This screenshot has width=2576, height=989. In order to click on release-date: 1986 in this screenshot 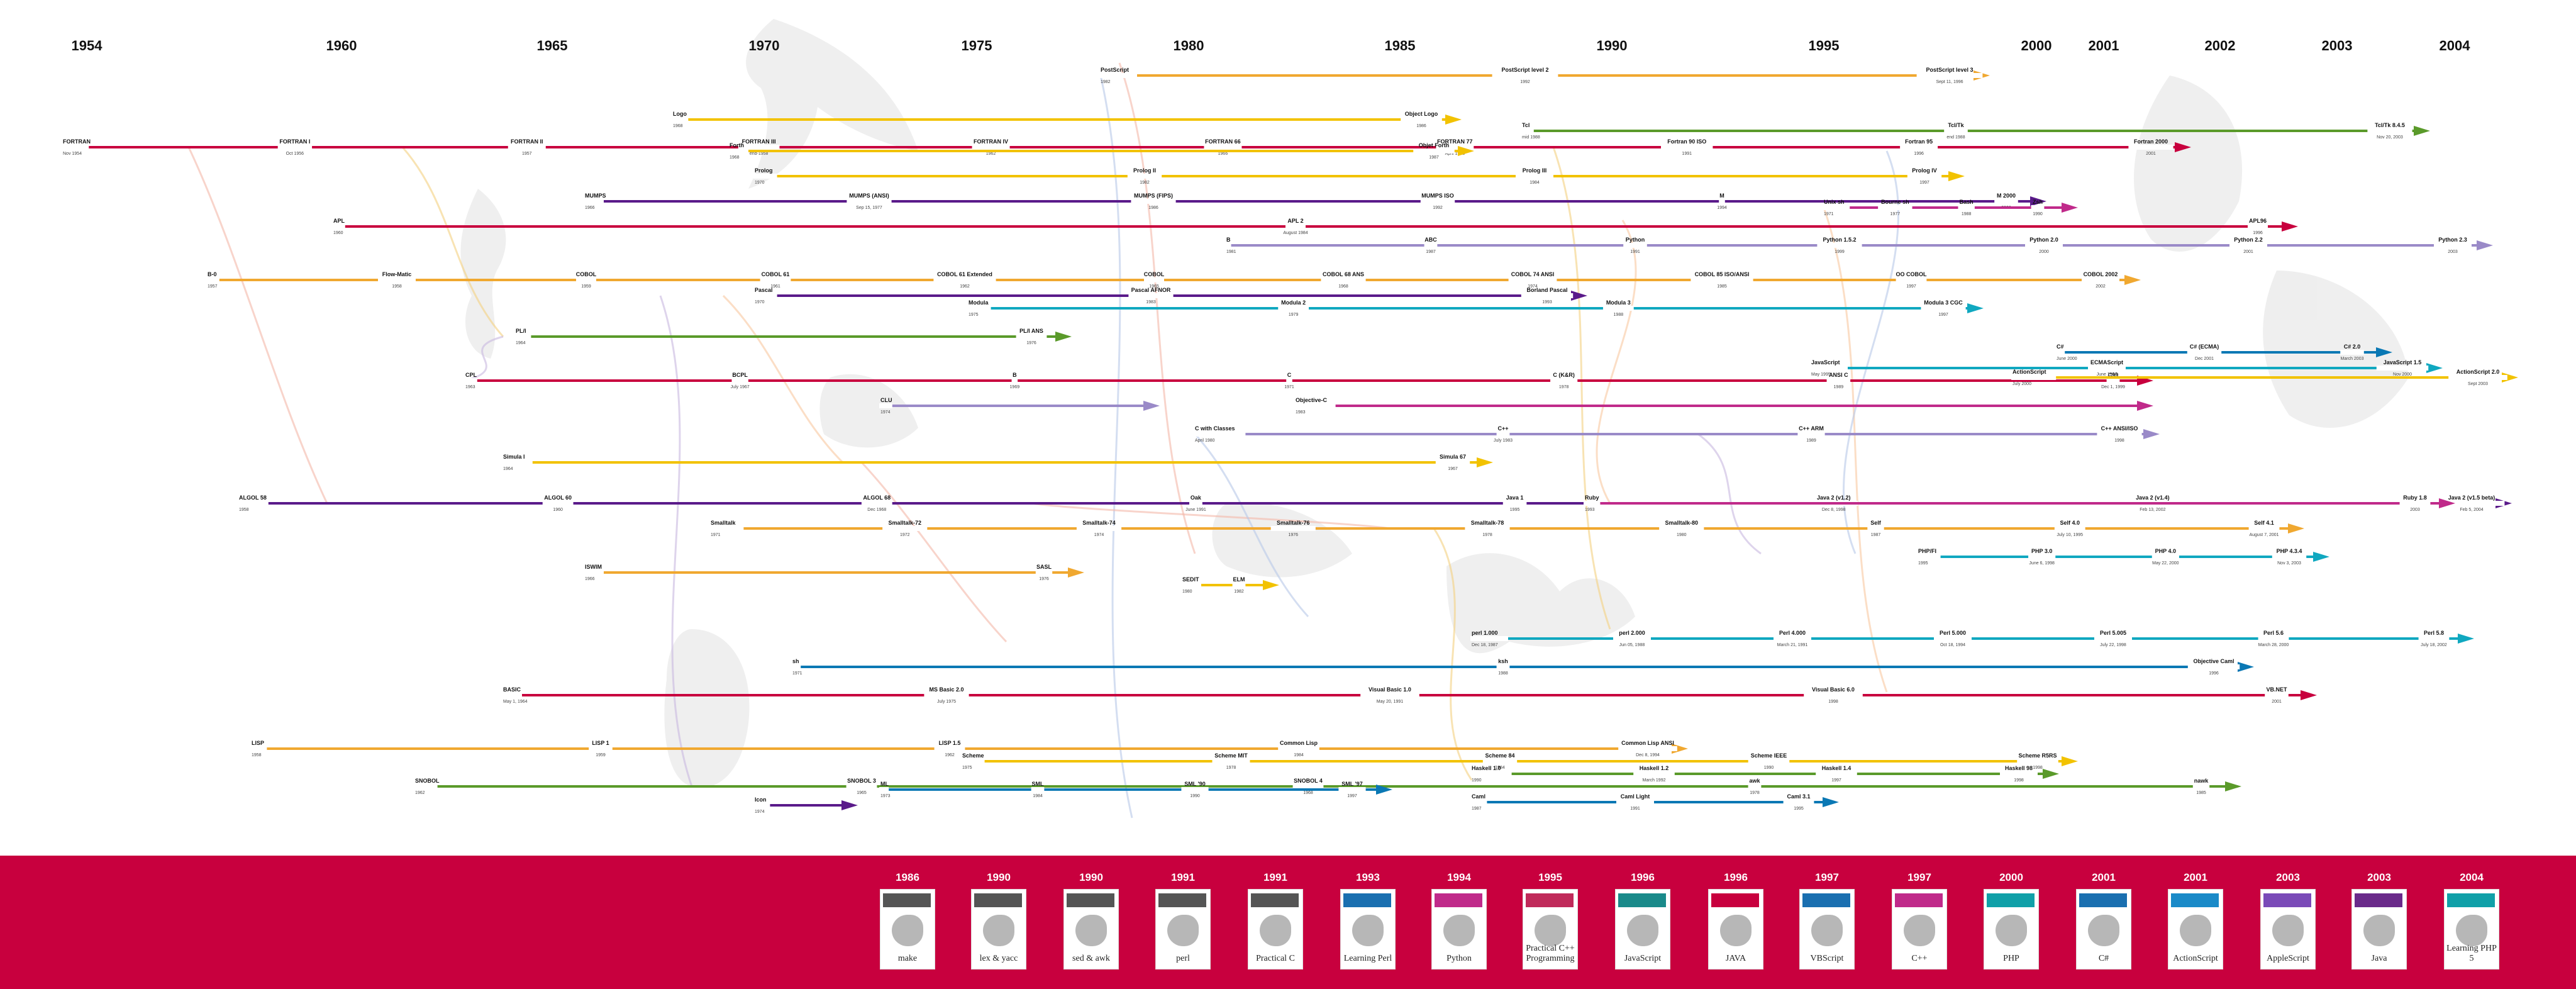, I will do `click(1421, 126)`.